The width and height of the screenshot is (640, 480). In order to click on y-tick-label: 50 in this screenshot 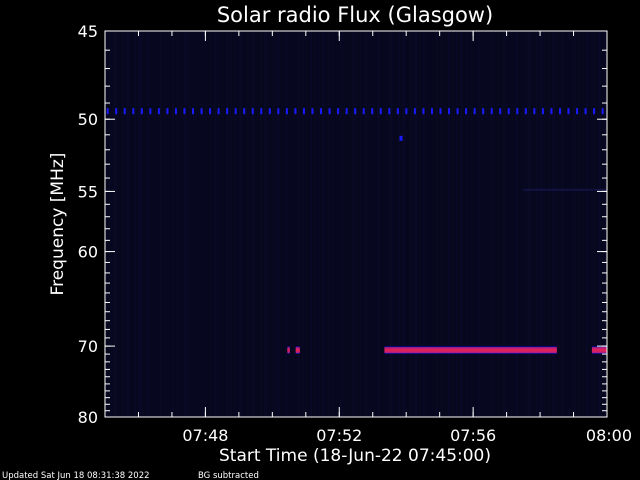, I will do `click(88, 119)`.